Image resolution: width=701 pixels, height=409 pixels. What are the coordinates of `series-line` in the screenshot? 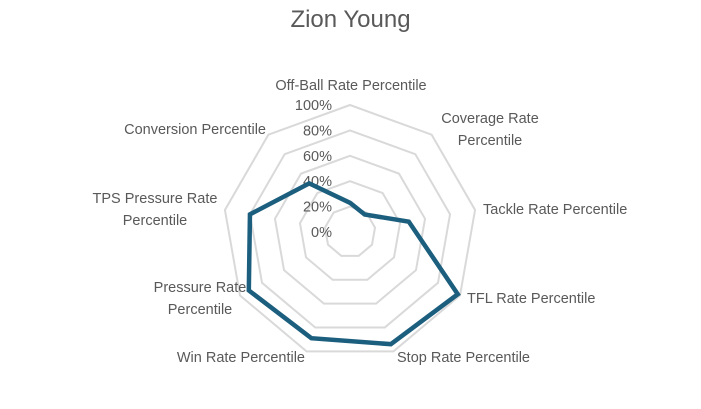 It's located at (353, 263).